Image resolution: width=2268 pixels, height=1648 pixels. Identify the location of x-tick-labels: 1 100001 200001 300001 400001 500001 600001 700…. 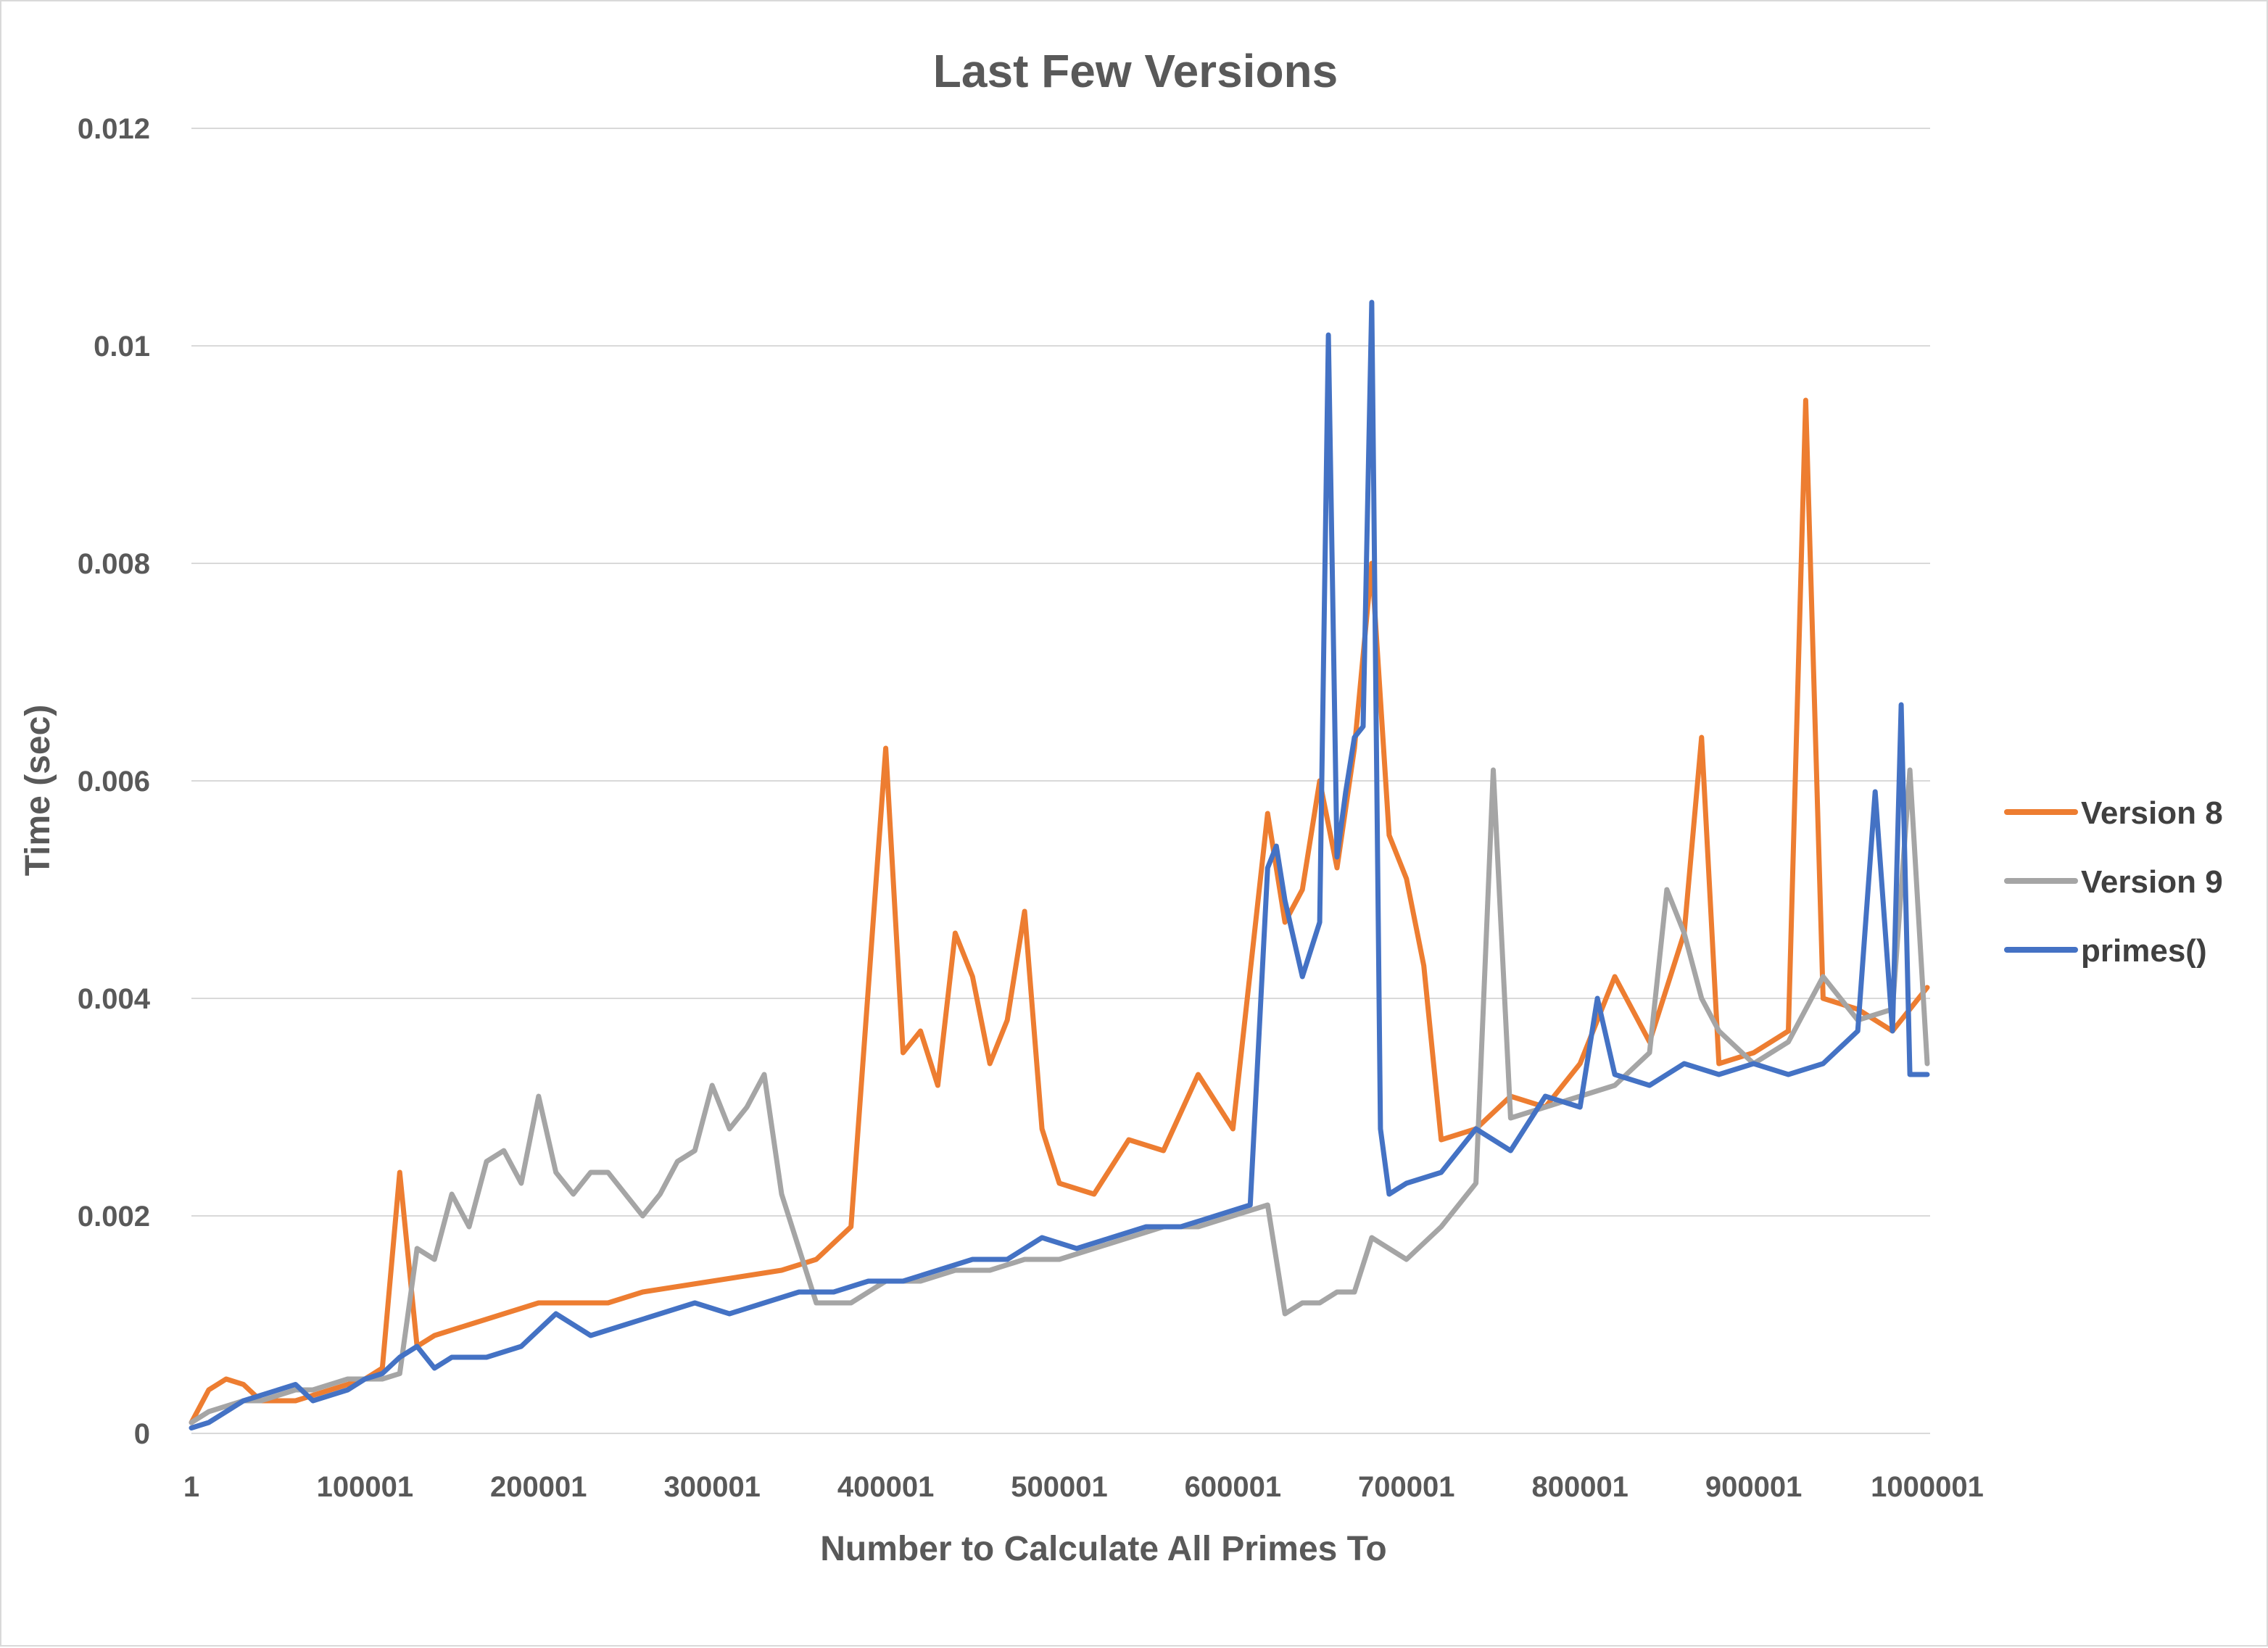
(1083, 1487).